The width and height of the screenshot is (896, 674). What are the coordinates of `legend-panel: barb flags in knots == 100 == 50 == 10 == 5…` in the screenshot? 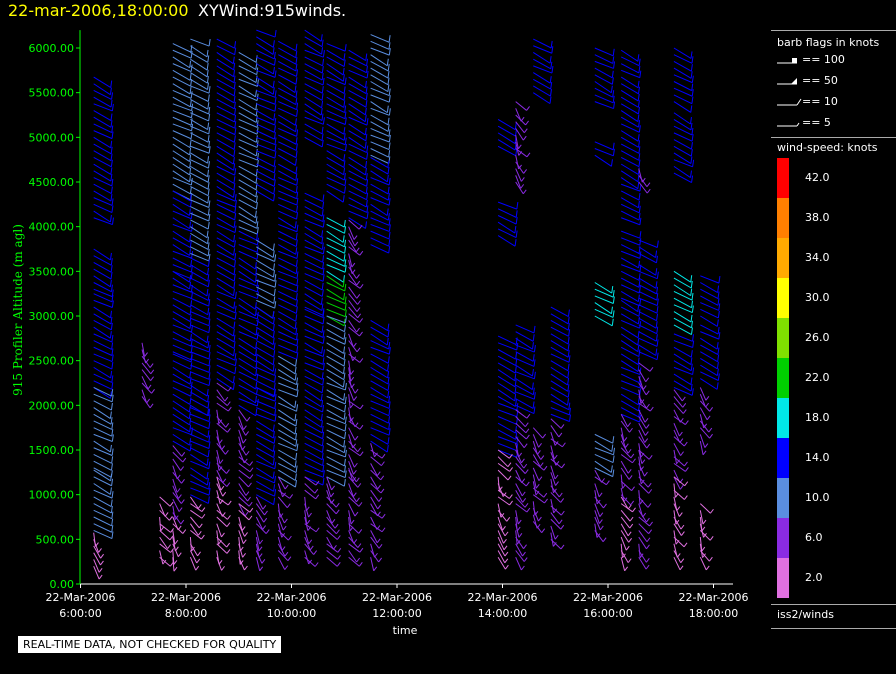 It's located at (833, 329).